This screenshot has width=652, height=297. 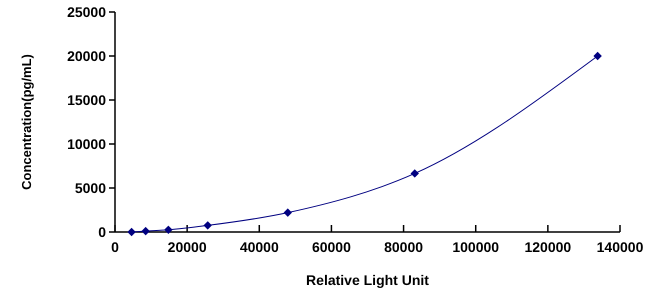 I want to click on x-tick-label: 0, so click(x=115, y=247).